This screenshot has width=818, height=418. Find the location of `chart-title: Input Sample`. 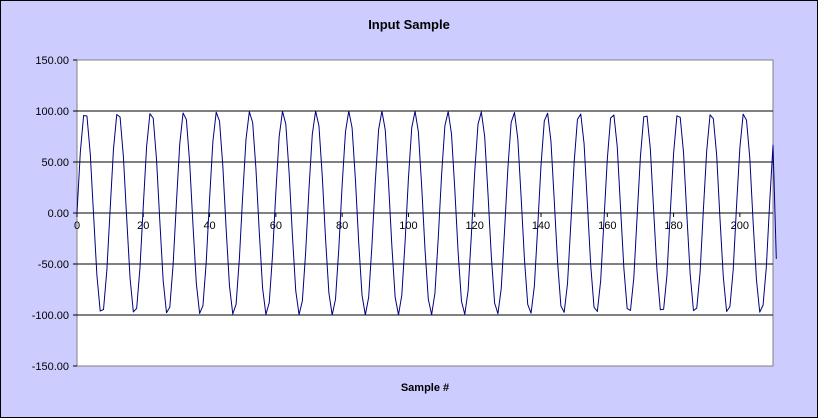

chart-title: Input Sample is located at coordinates (409, 24).